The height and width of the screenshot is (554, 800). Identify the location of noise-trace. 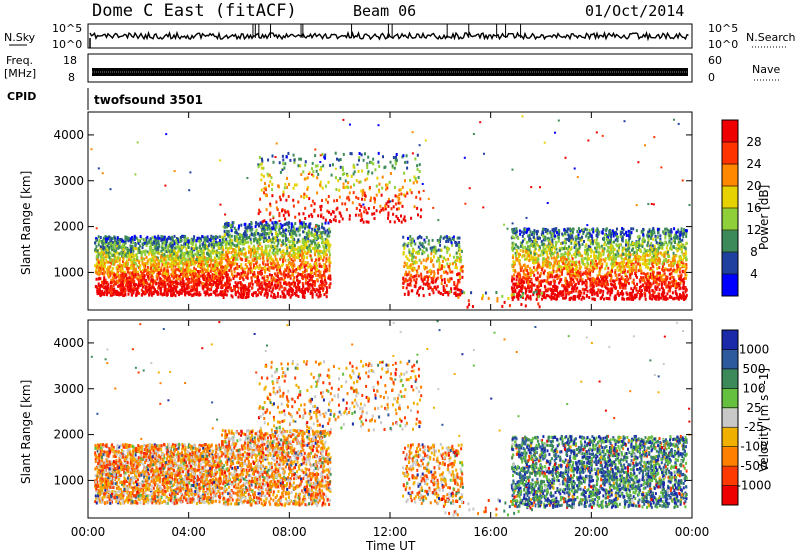
(389, 36).